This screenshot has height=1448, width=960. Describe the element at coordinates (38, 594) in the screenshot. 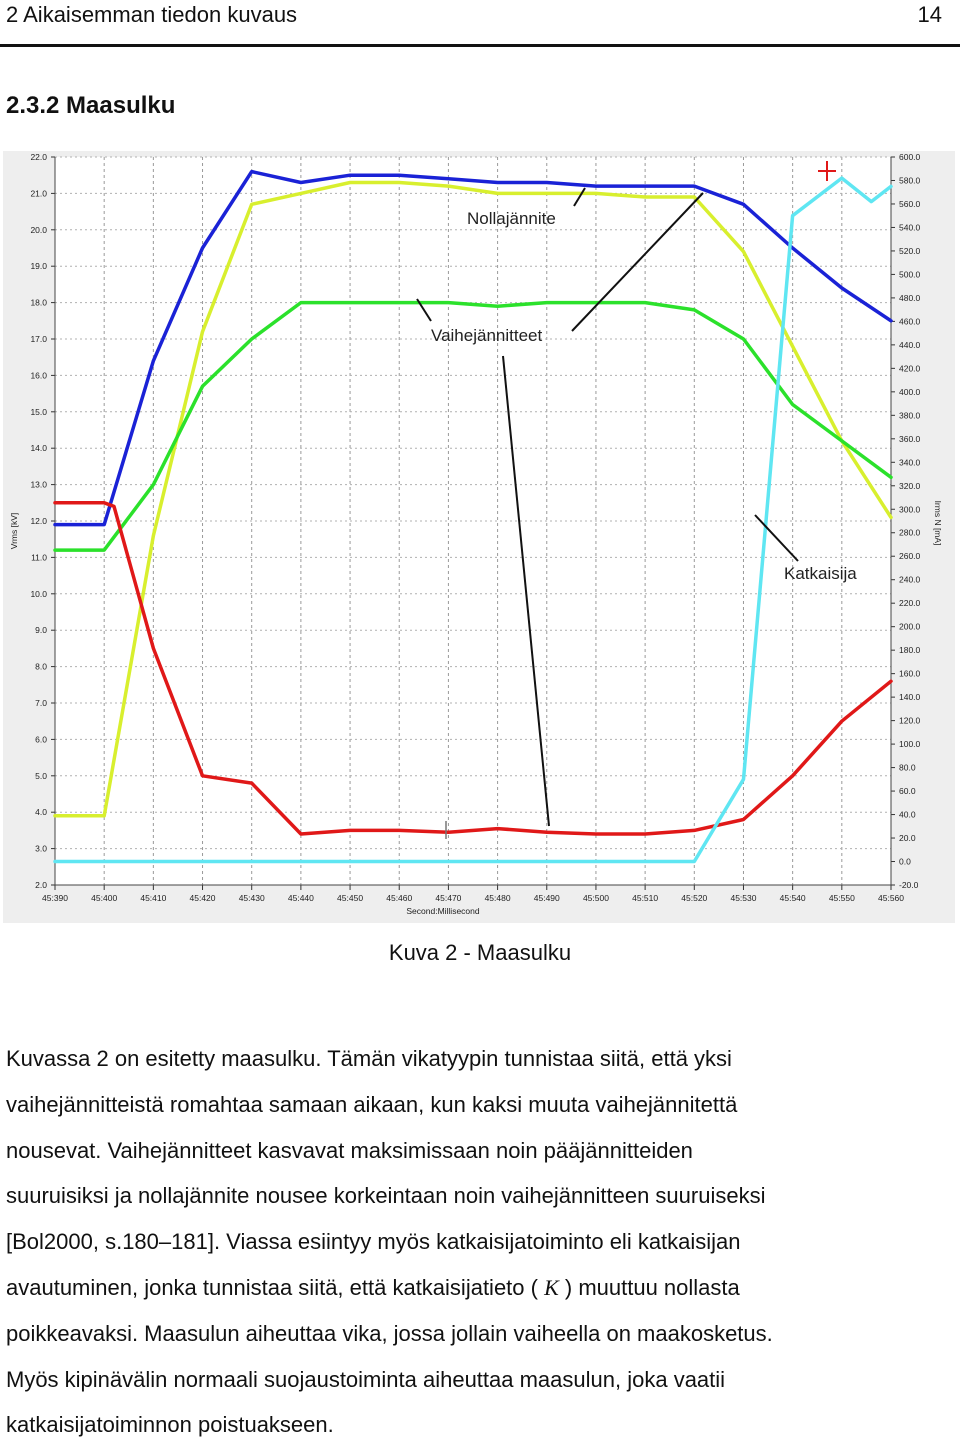

I see `y-left-tick-label: 10.0` at that location.